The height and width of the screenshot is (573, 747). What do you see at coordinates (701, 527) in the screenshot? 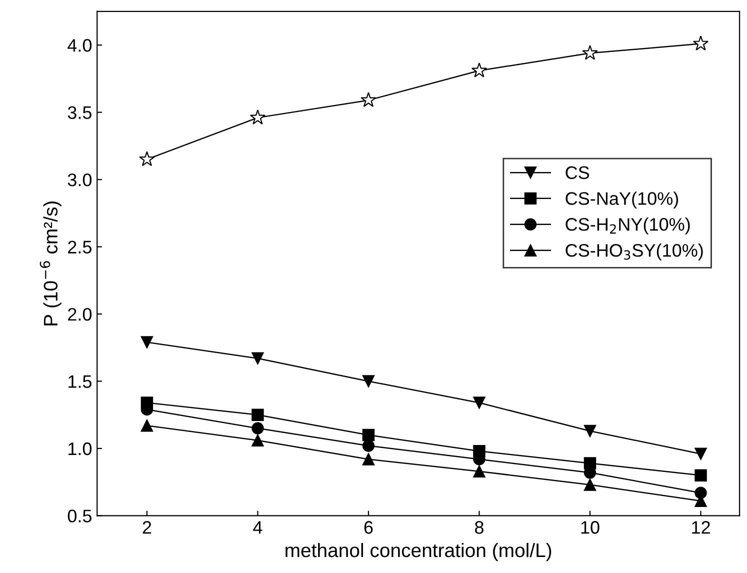
I see `x-tick-label: 12` at bounding box center [701, 527].